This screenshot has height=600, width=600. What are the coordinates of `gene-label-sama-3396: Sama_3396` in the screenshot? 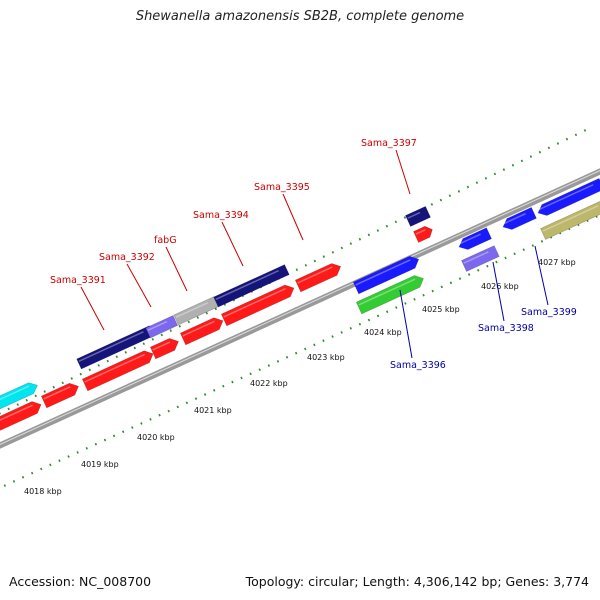 It's located at (418, 365).